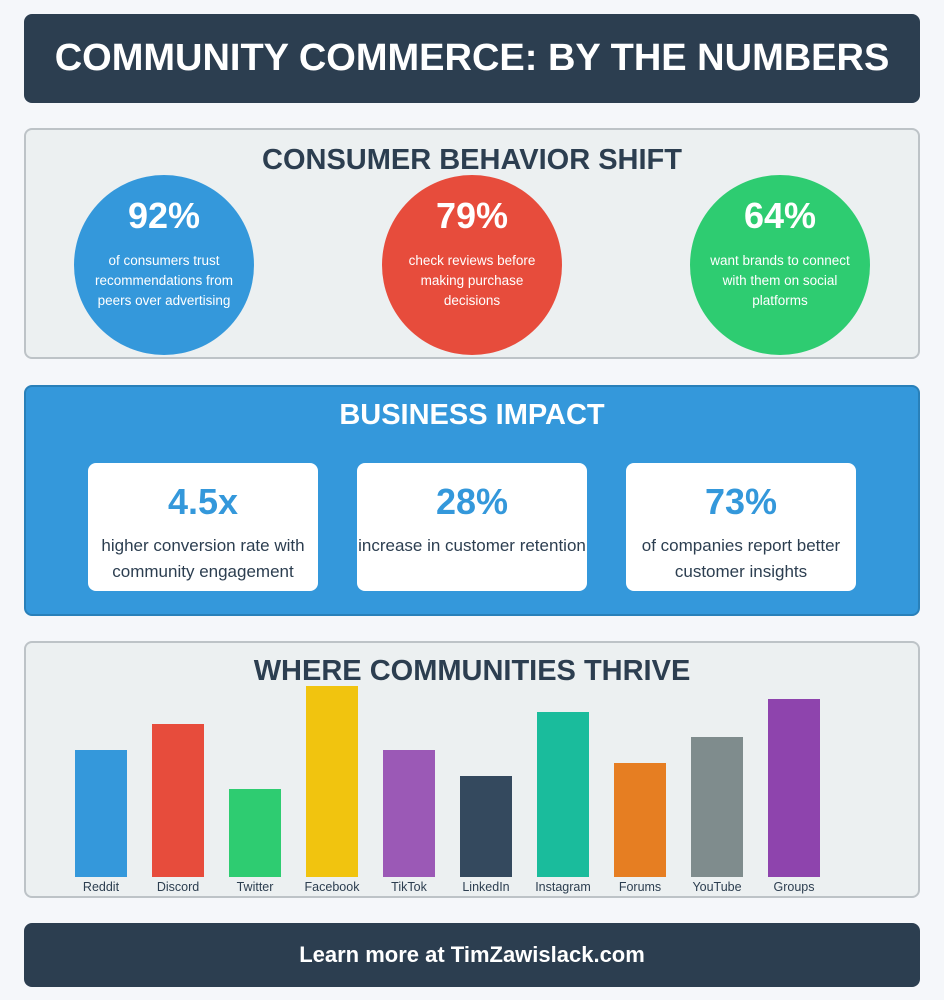 Image resolution: width=944 pixels, height=1000 pixels. What do you see at coordinates (563, 887) in the screenshot?
I see `x-tick-label: Instagram` at bounding box center [563, 887].